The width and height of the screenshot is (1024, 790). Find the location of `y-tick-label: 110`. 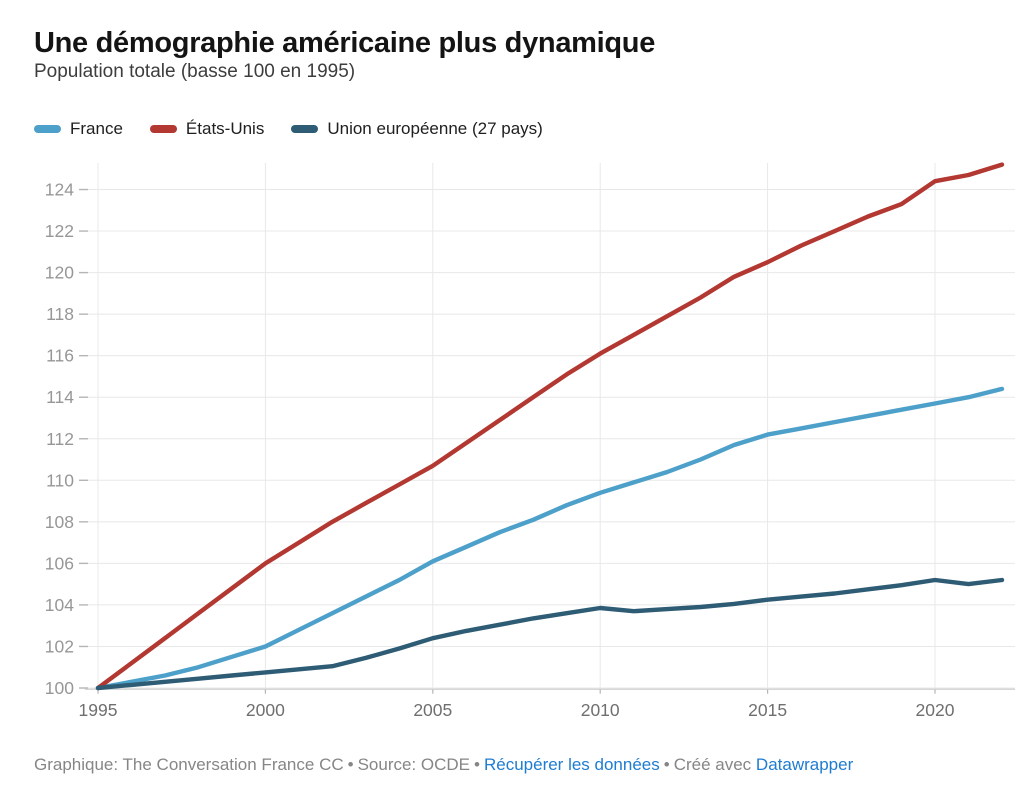

y-tick-label: 110 is located at coordinates (60, 480).